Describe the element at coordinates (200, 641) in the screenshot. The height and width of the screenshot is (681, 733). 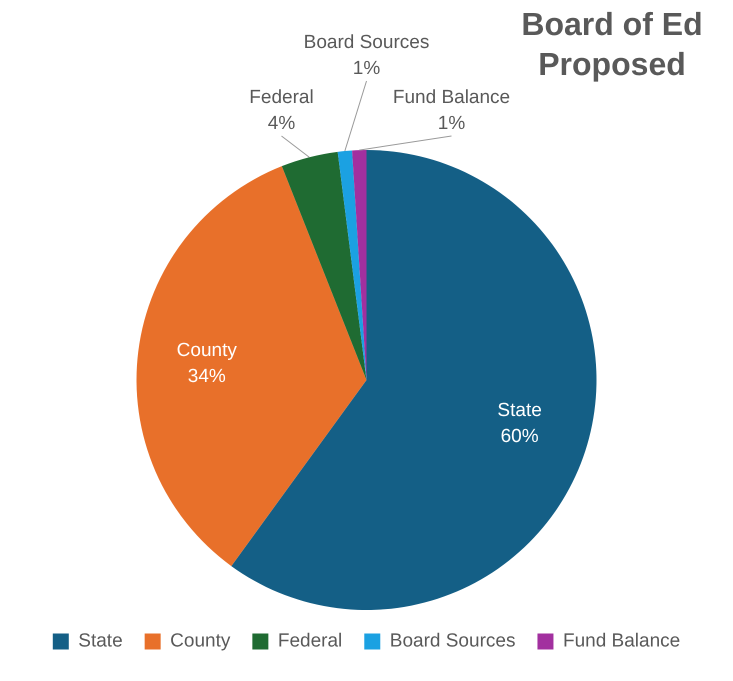
I see `legend-label: County` at that location.